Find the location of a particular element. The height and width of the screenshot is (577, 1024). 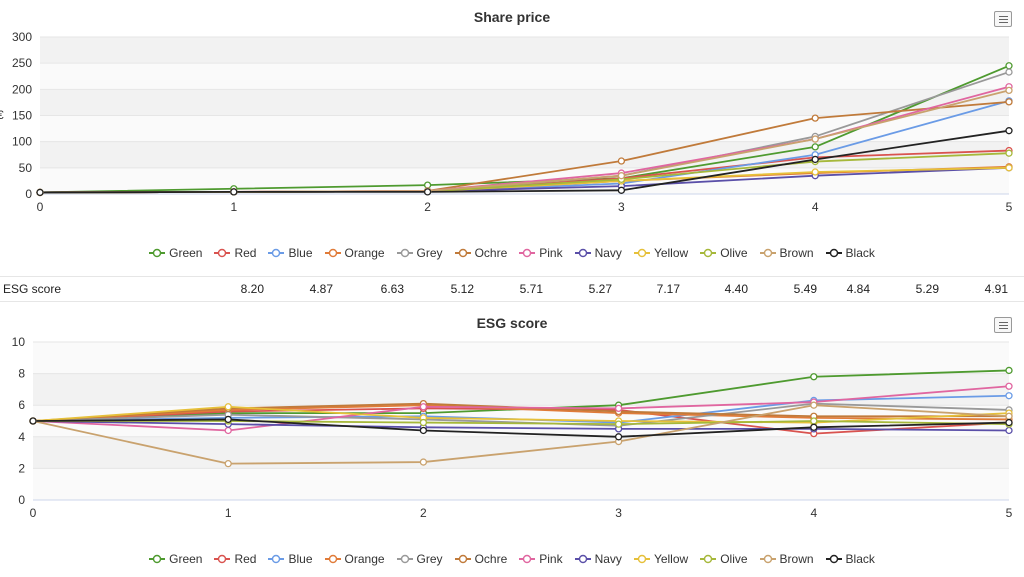

legend-label: Red is located at coordinates (245, 559).